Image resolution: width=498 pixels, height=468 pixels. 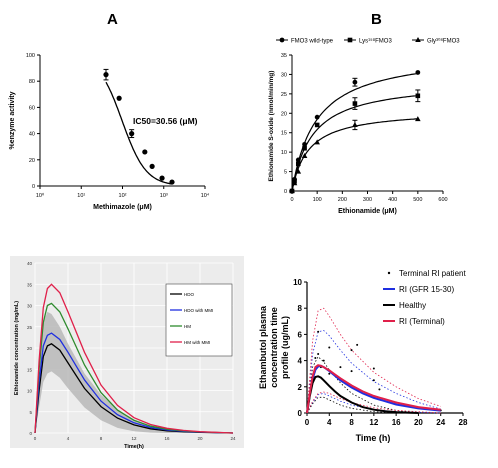 I want to click on x-tick-label: 600, so click(x=442, y=200).